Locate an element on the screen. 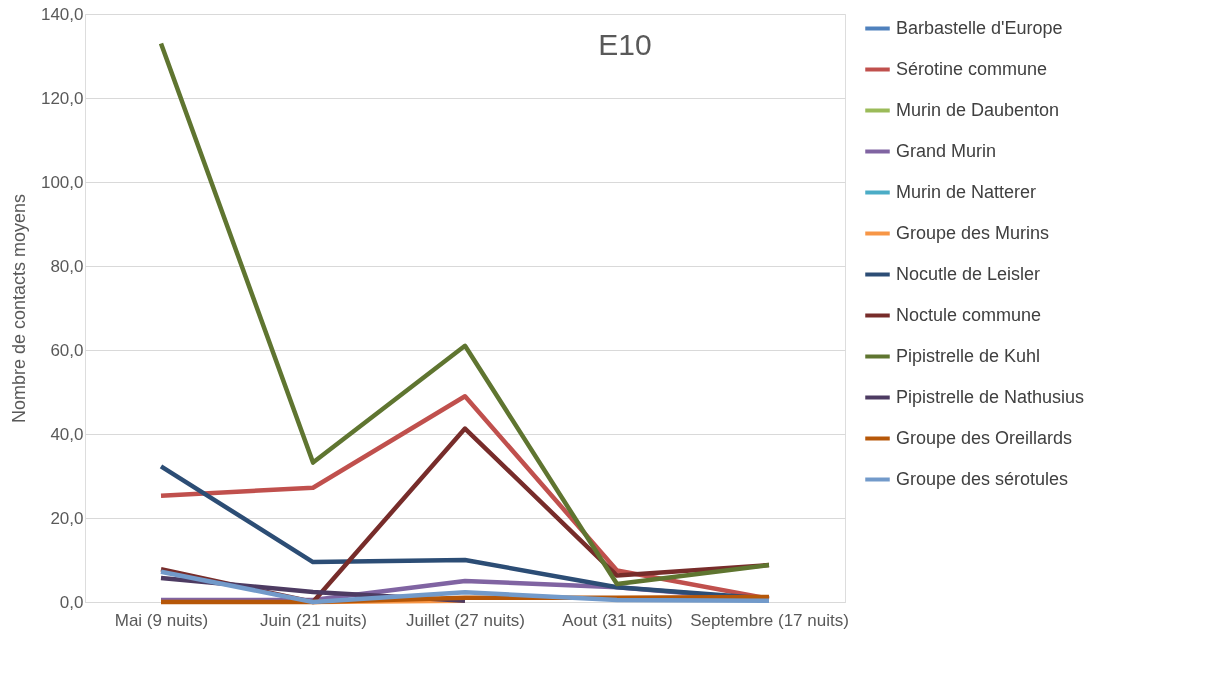 The image size is (1220, 677). legend-label: Sérotine commune is located at coordinates (972, 68).